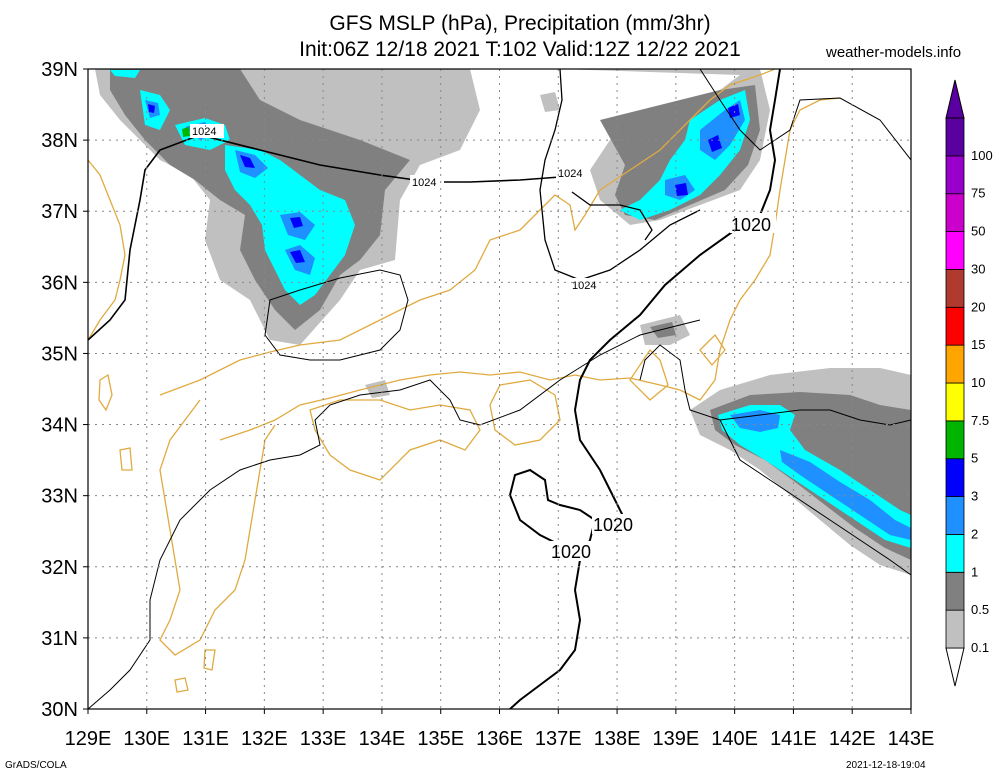 The image size is (1000, 779). What do you see at coordinates (59, 710) in the screenshot?
I see `lat-tick-label: 30N` at bounding box center [59, 710].